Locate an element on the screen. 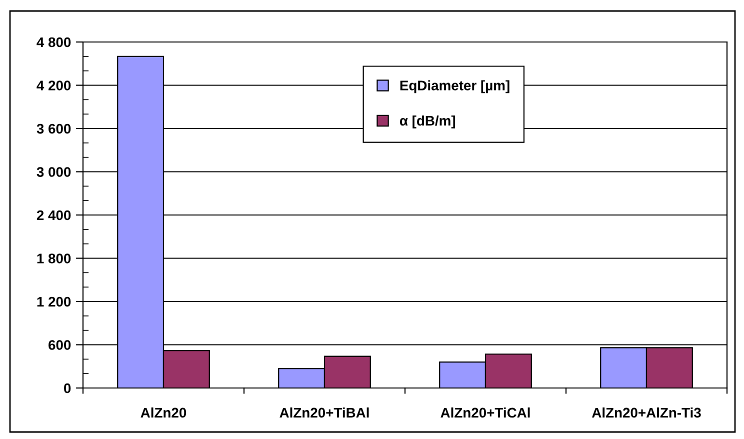 The height and width of the screenshot is (439, 744). y-tick-label: 4 200 is located at coordinates (53, 85).